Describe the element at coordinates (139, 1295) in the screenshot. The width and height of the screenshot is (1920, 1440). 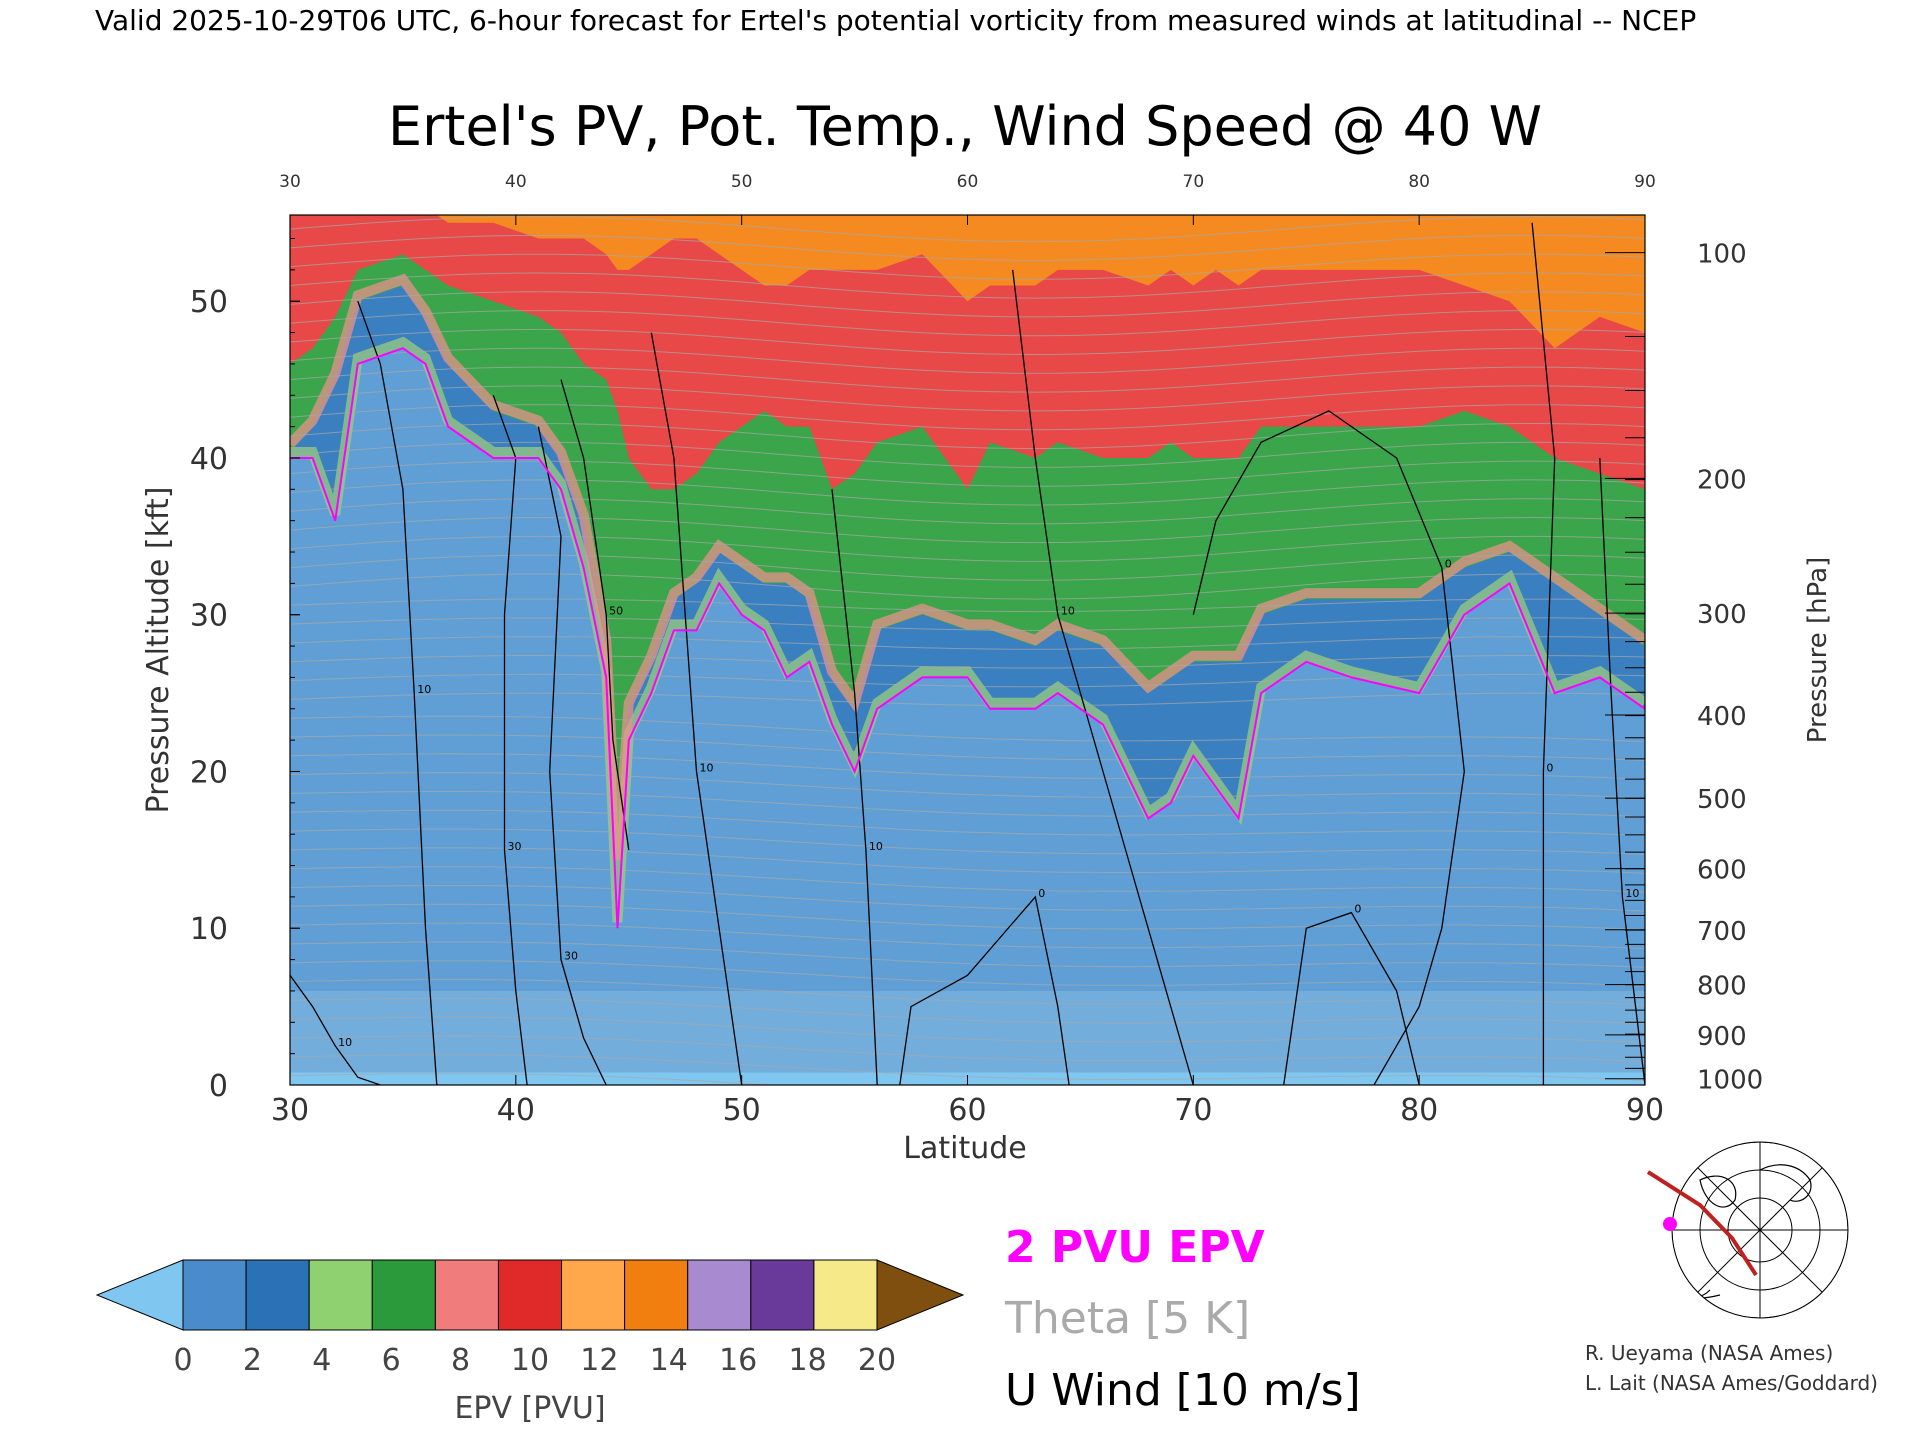
I see `colorbar-under-arrow` at that location.